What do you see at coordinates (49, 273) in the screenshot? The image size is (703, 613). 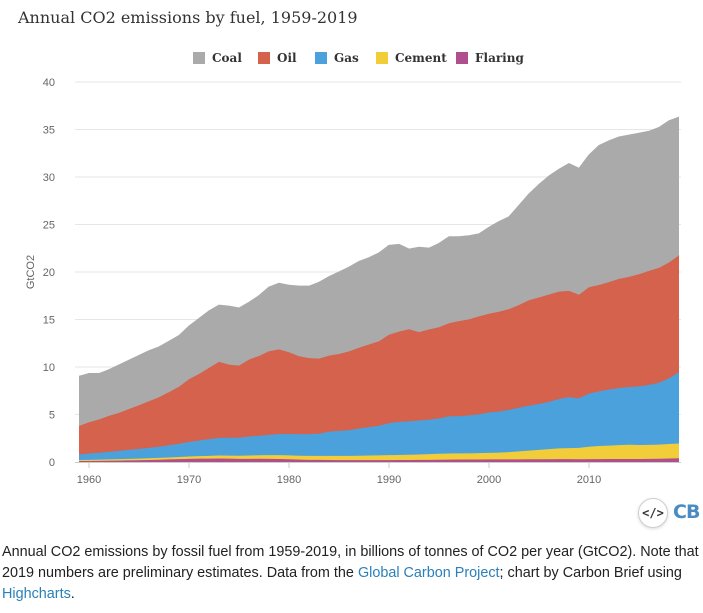 I see `y-tick-label-20: 20` at bounding box center [49, 273].